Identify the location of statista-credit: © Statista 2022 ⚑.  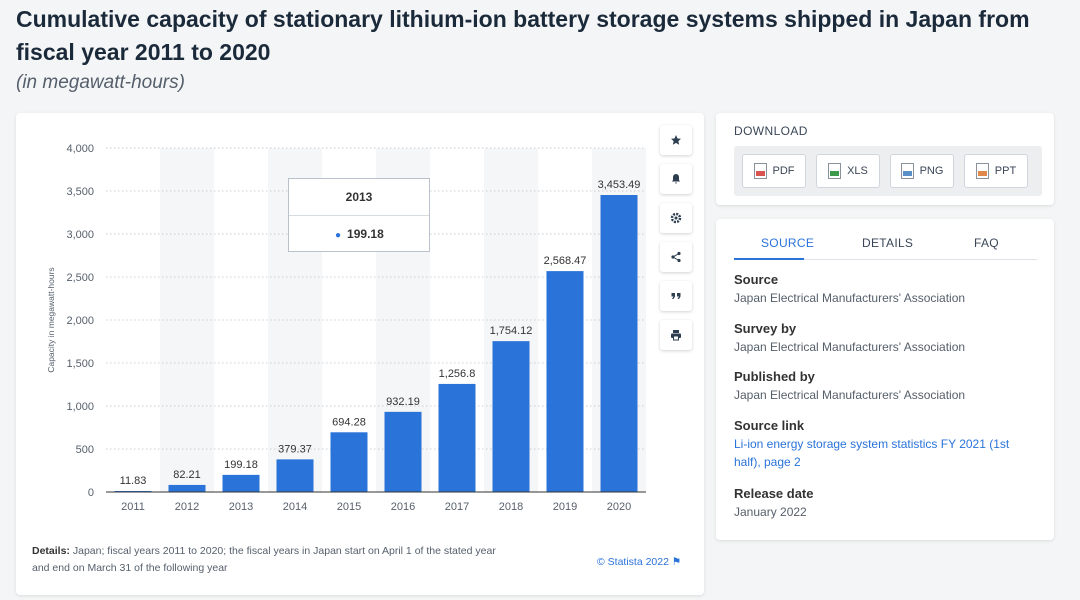
(639, 562).